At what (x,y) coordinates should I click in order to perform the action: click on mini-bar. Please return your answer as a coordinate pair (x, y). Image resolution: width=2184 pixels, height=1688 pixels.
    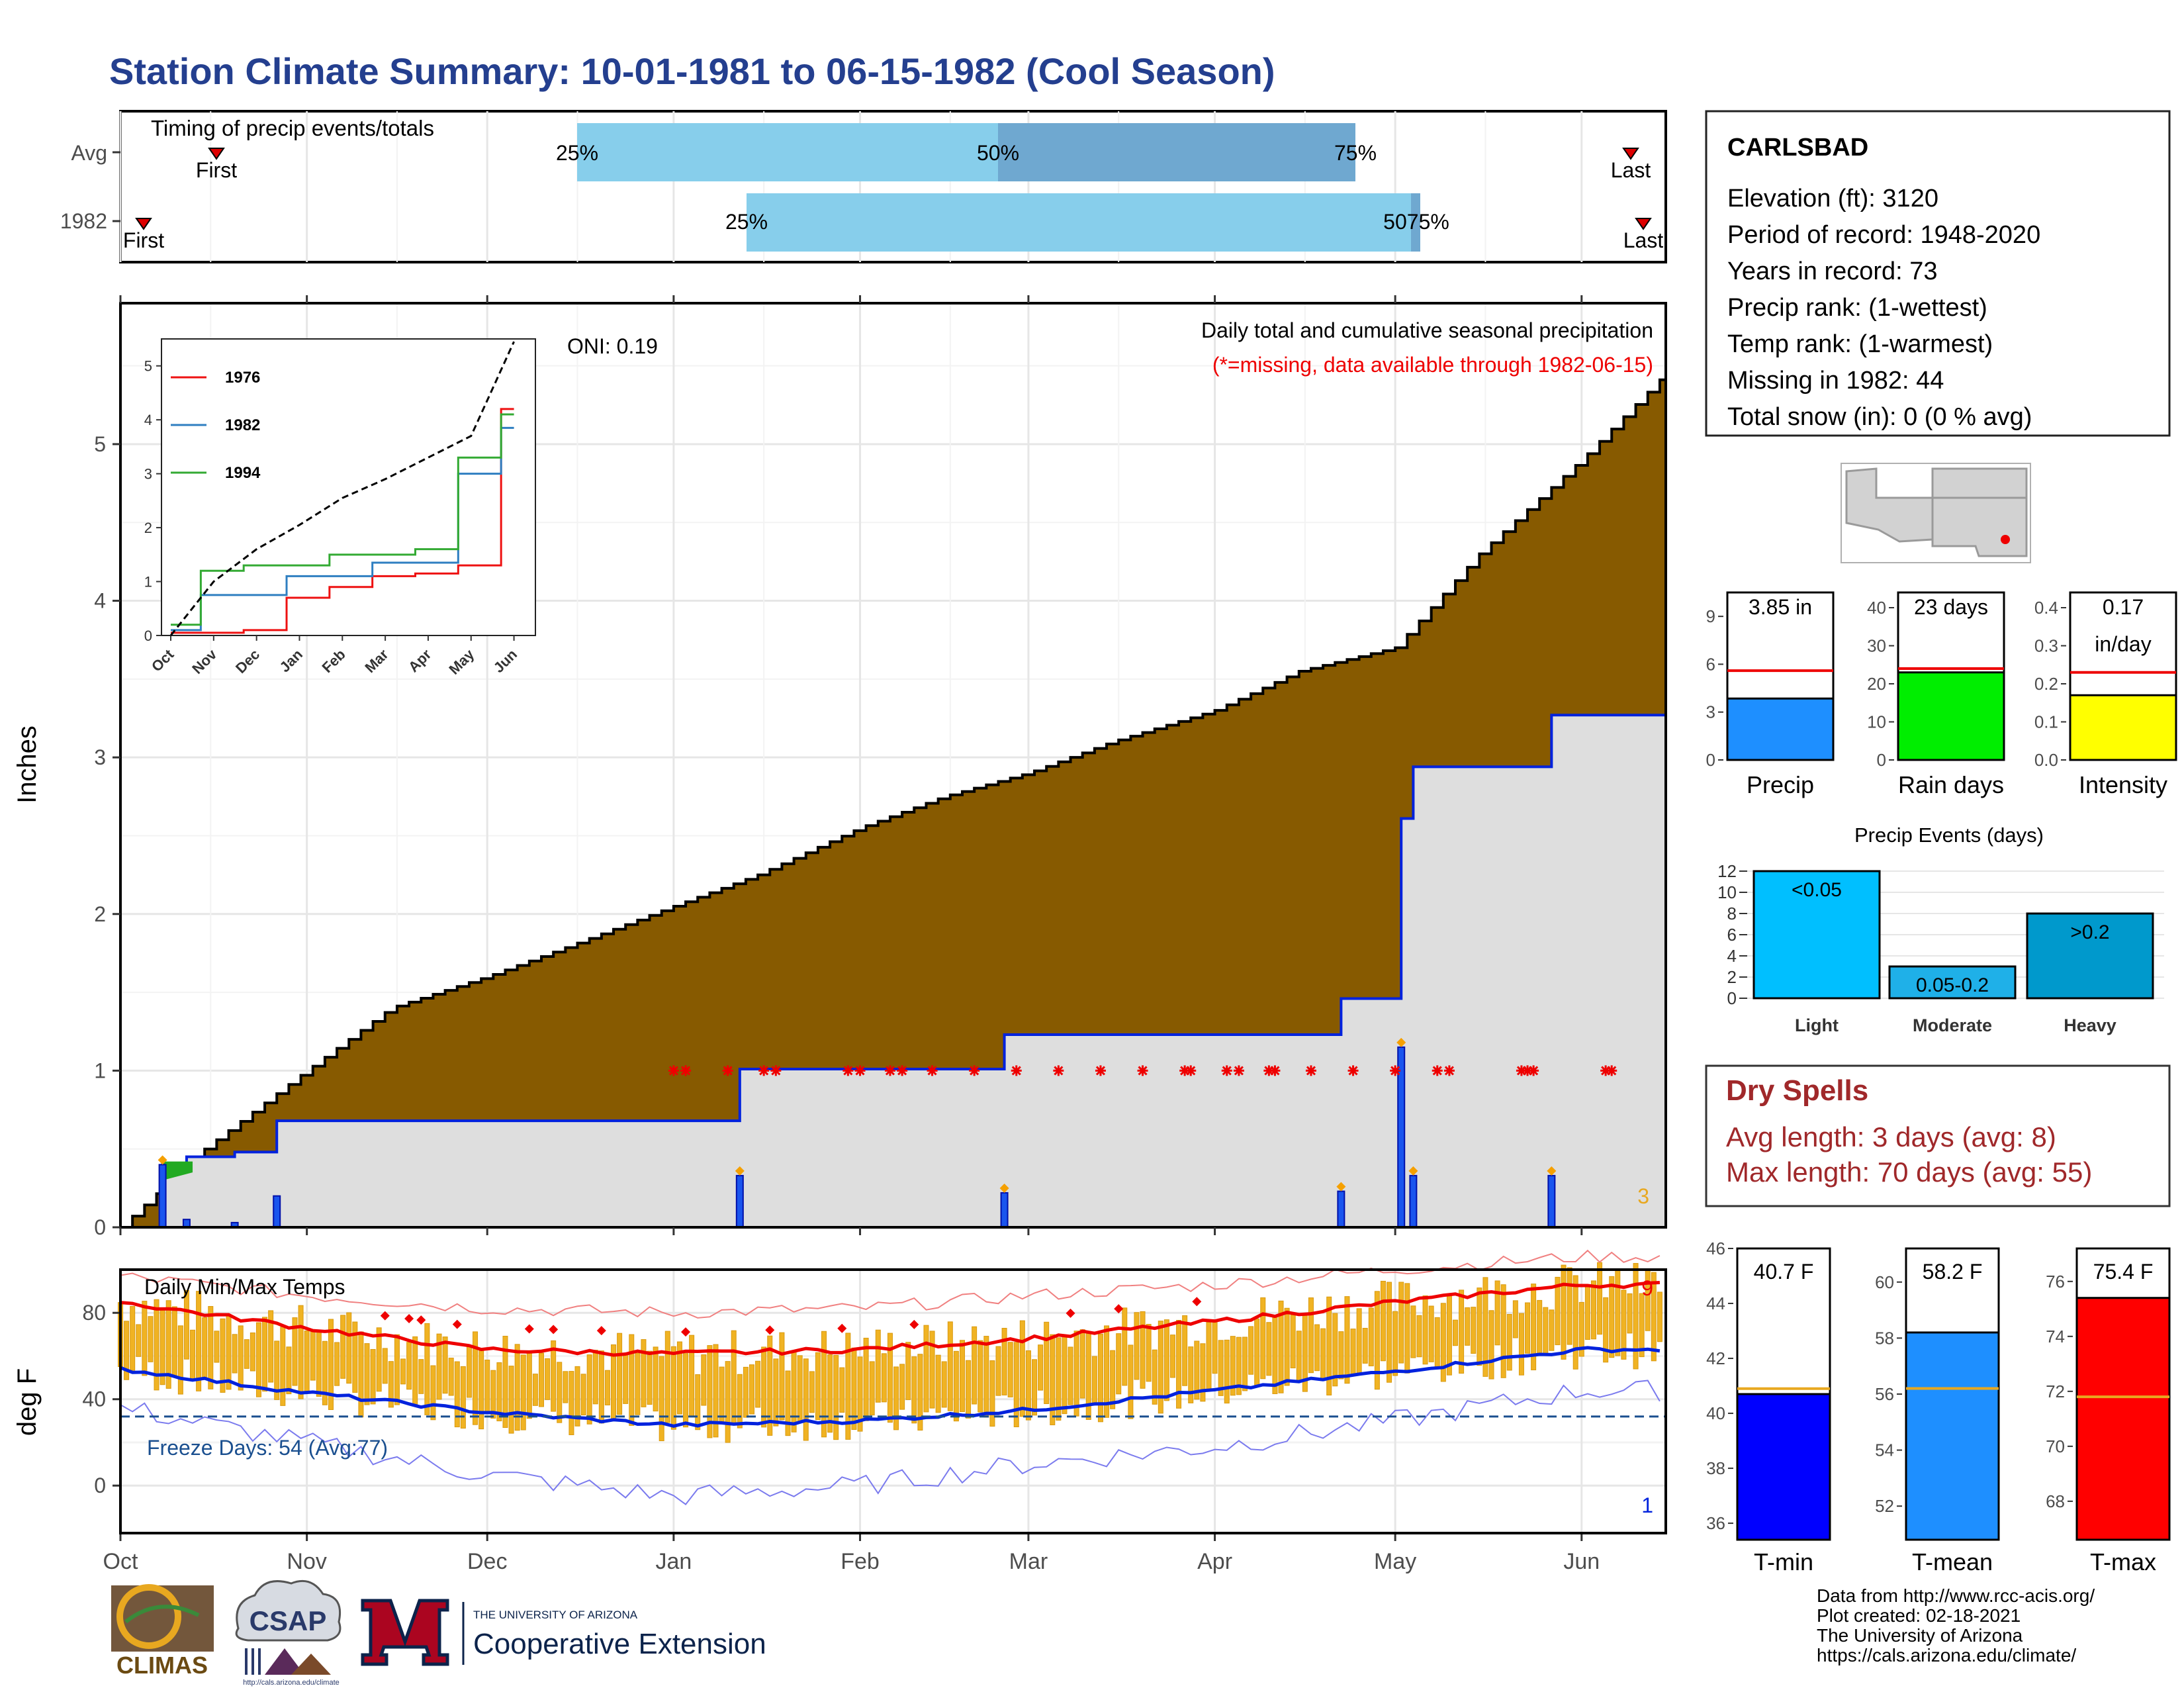
    Looking at the image, I should click on (1951, 716).